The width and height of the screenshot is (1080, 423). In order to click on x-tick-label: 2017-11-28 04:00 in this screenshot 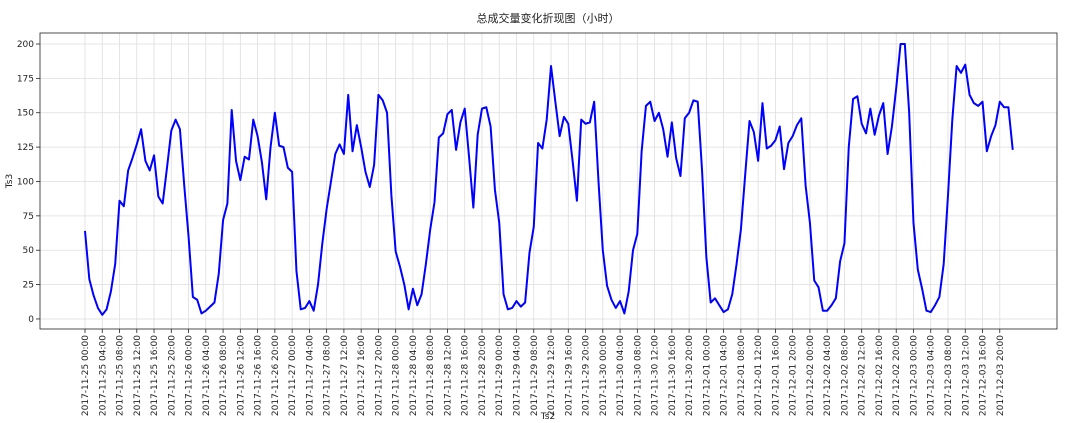, I will do `click(414, 375)`.